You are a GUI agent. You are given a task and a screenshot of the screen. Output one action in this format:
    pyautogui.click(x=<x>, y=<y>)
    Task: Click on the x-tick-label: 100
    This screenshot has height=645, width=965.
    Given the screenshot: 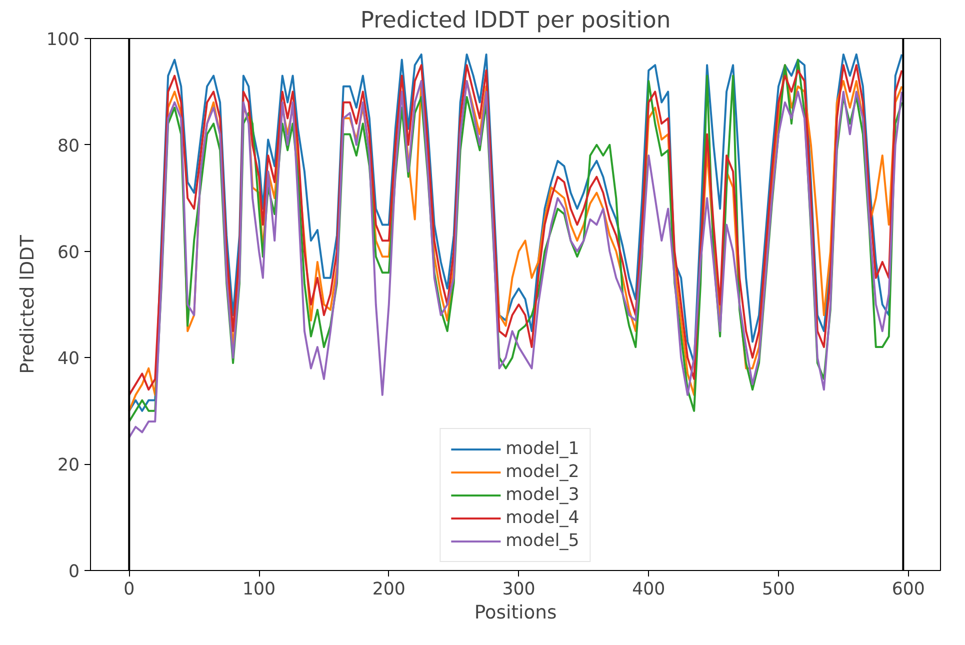 What is the action you would take?
    pyautogui.click(x=259, y=590)
    